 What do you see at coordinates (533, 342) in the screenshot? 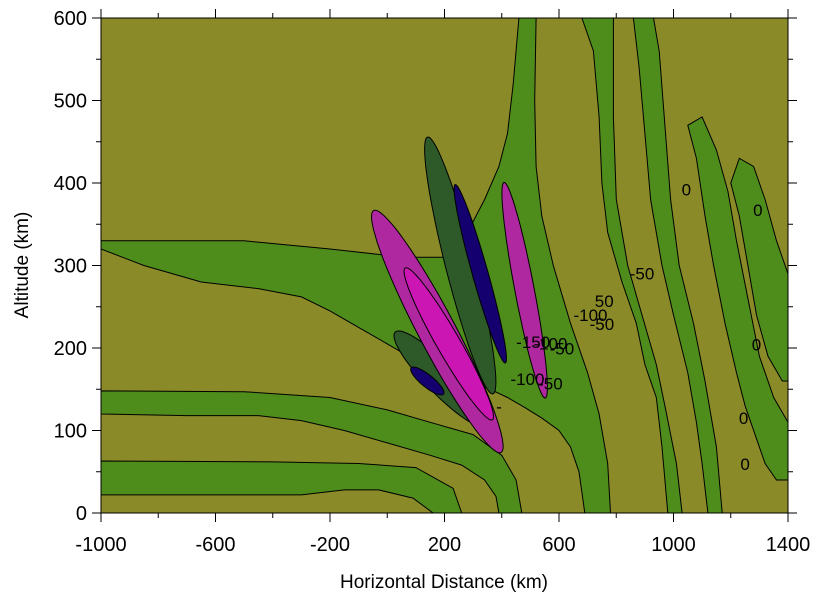
I see `contour-label-10: -150` at bounding box center [533, 342].